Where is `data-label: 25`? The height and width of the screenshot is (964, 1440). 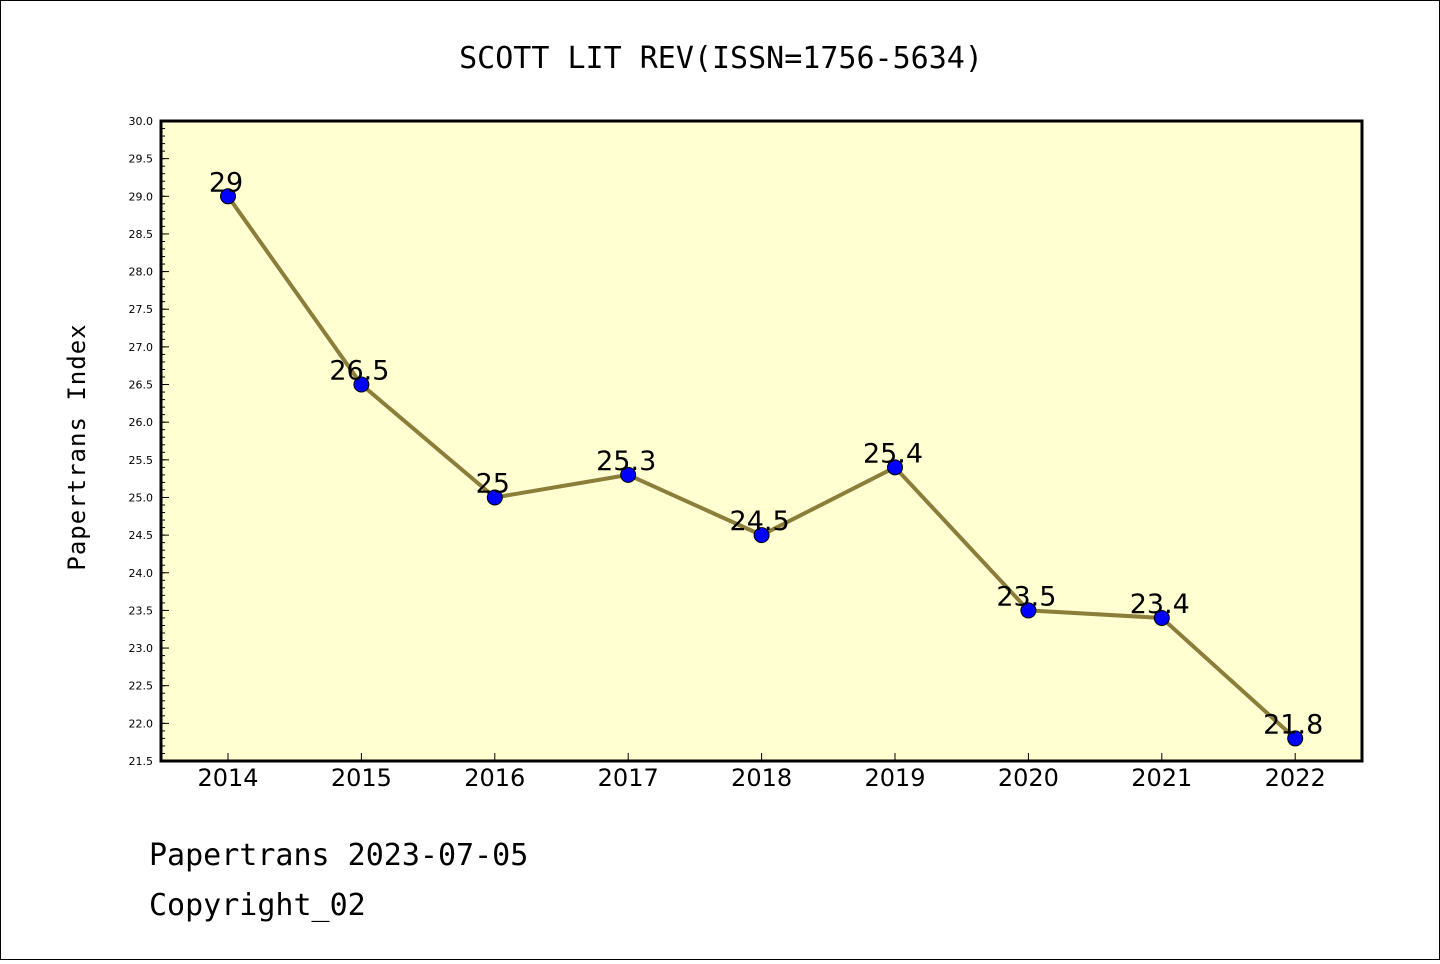
data-label: 25 is located at coordinates (493, 483).